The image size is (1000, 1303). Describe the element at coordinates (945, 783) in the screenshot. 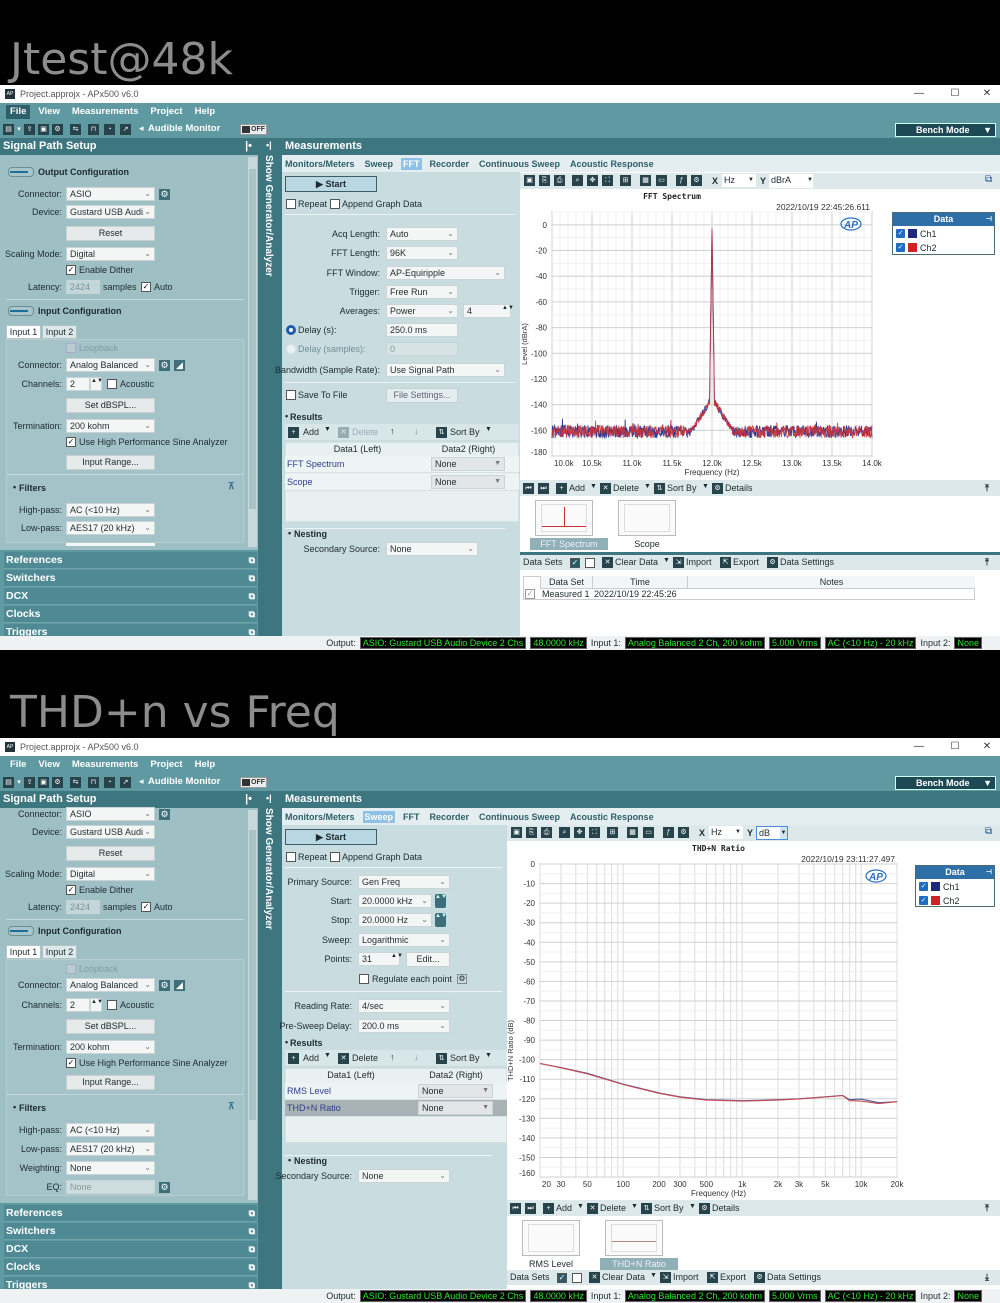

I see `bench-mode-button: Bench Mode ▼` at that location.